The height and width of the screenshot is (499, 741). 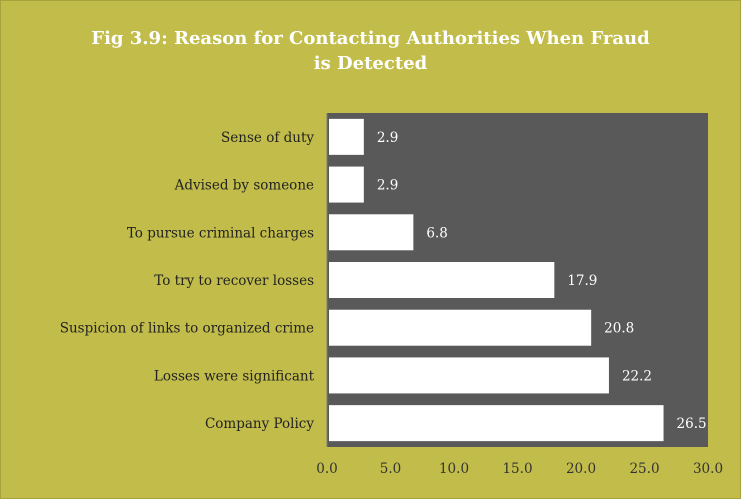 What do you see at coordinates (370, 63) in the screenshot?
I see `chart-title-line-2: is Detected` at bounding box center [370, 63].